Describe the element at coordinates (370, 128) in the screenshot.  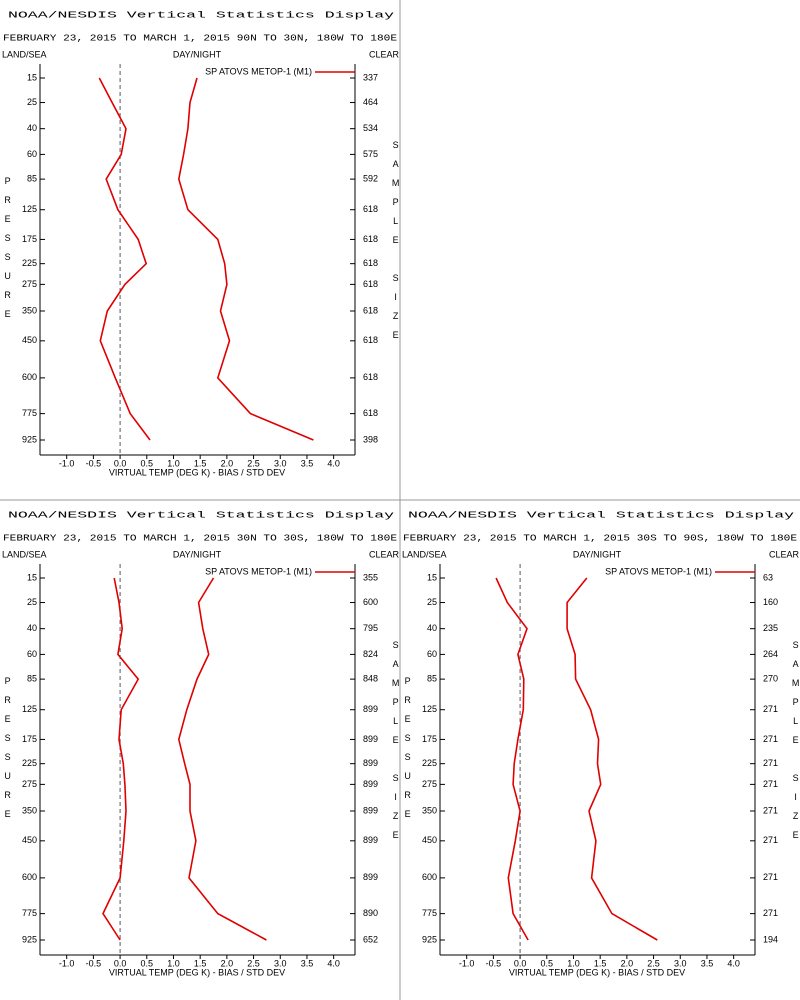
I see `sample-size-label: 534` at that location.